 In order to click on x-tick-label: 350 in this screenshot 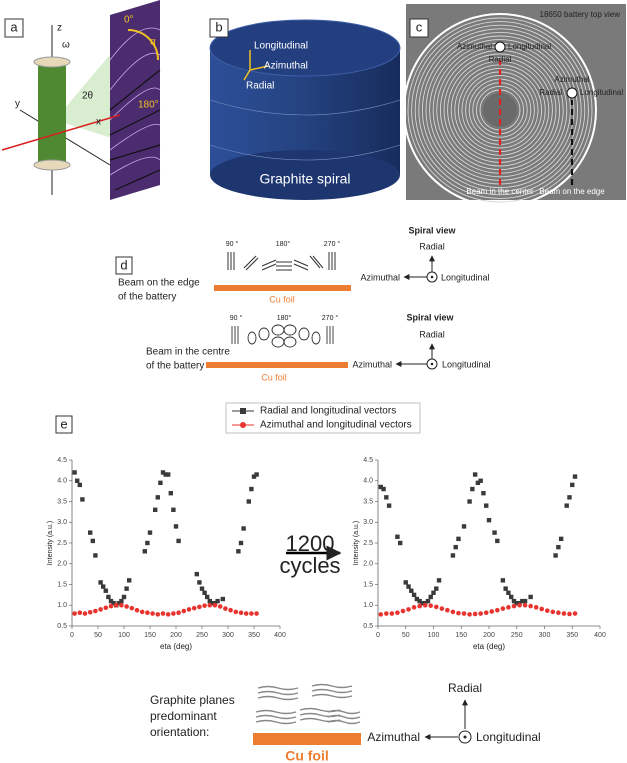, I will do `click(254, 635)`.